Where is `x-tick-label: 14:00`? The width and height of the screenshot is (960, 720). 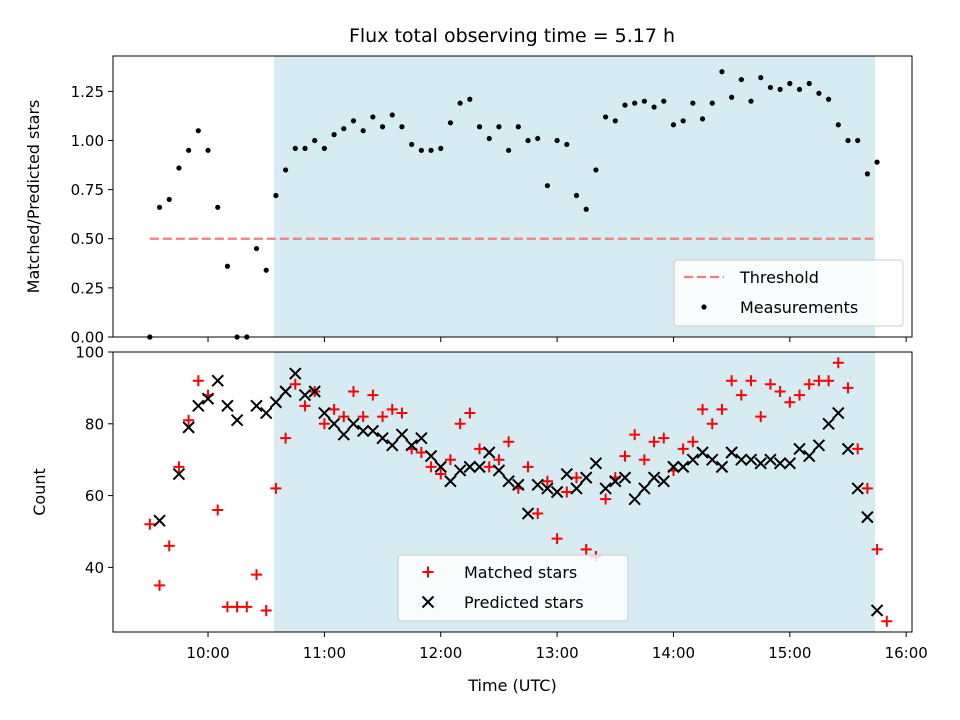
x-tick-label: 14:00 is located at coordinates (673, 653).